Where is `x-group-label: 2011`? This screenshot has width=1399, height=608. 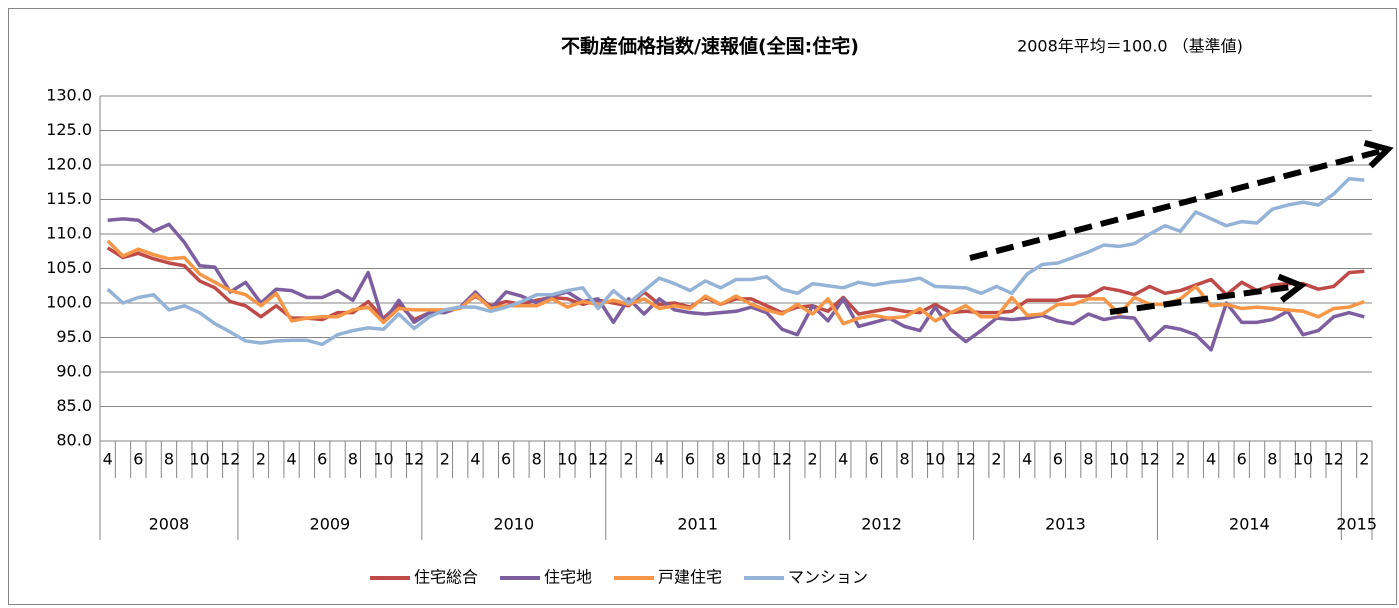
x-group-label: 2011 is located at coordinates (697, 524).